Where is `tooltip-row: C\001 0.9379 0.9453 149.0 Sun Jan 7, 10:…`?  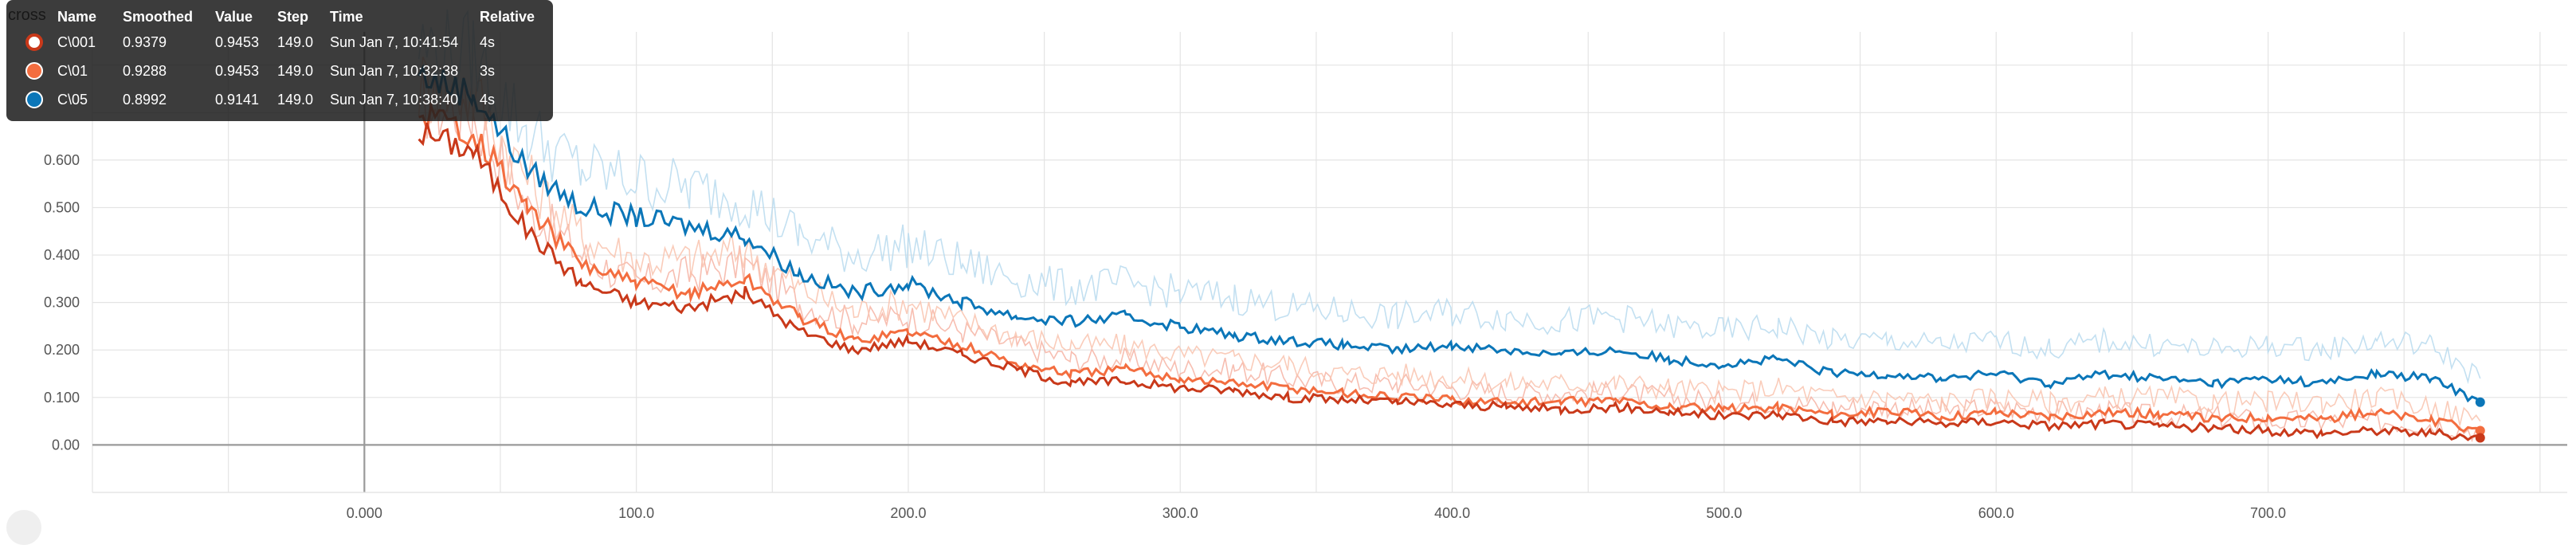 tooltip-row: C\001 0.9379 0.9453 149.0 Sun Jan 7, 10:… is located at coordinates (279, 43).